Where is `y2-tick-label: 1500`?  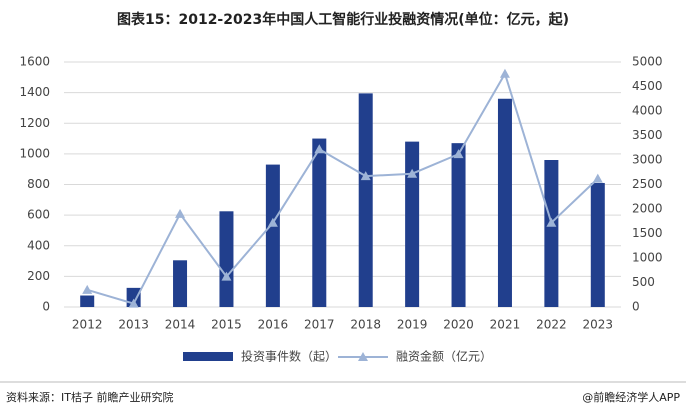 y2-tick-label: 1500 is located at coordinates (647, 233).